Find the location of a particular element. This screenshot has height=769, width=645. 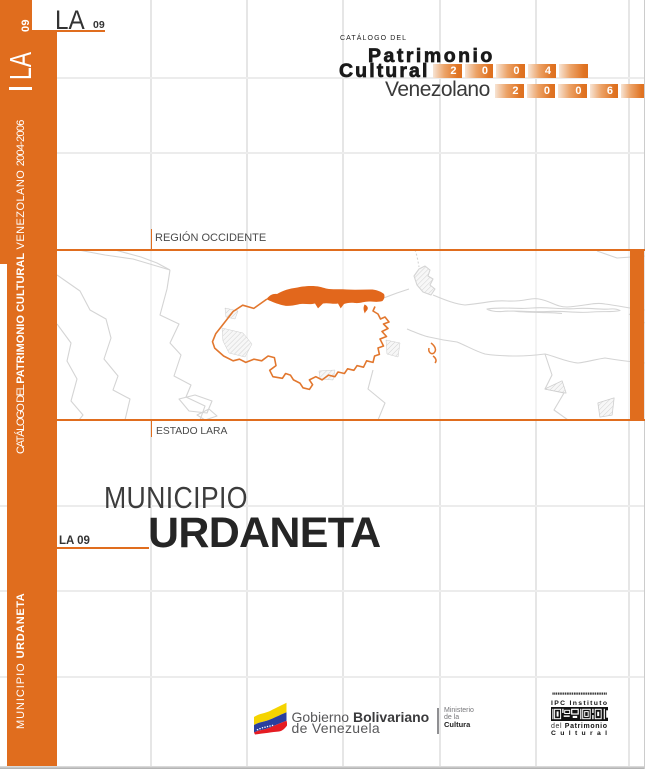

svg-text: IPC Instituto is located at coordinates (579, 703).